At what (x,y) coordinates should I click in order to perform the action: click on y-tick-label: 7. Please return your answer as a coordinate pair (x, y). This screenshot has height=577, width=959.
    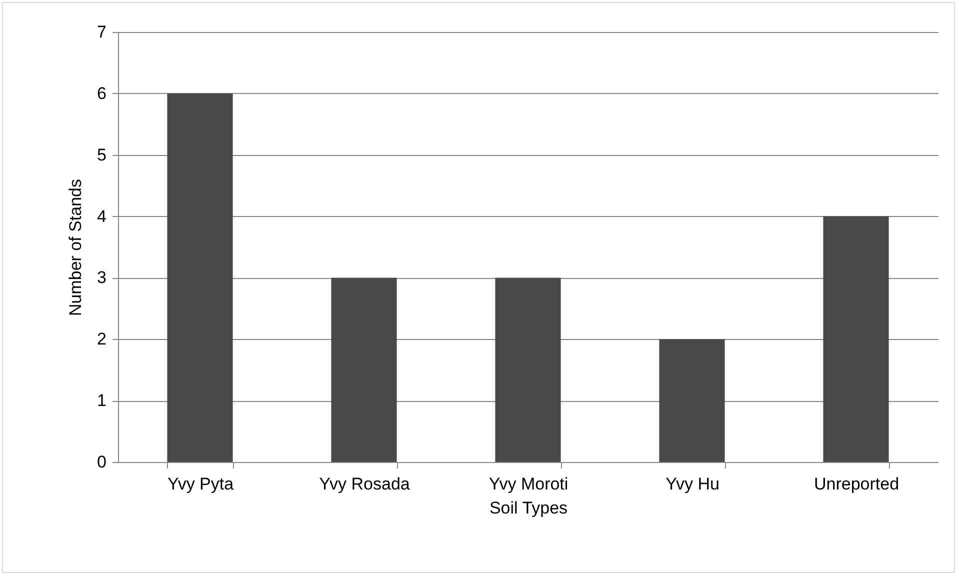
    Looking at the image, I should click on (101, 32).